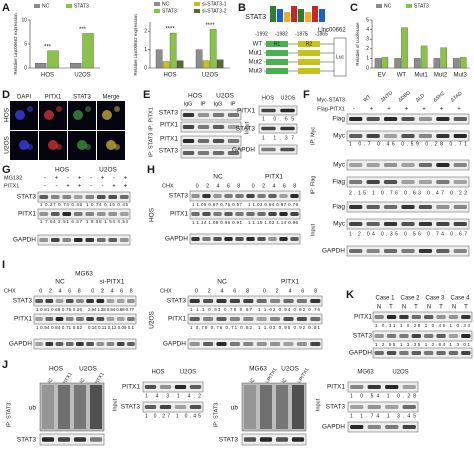  Describe the element at coordinates (410, 299) in the screenshot. I see `case-label: Case 2` at that location.